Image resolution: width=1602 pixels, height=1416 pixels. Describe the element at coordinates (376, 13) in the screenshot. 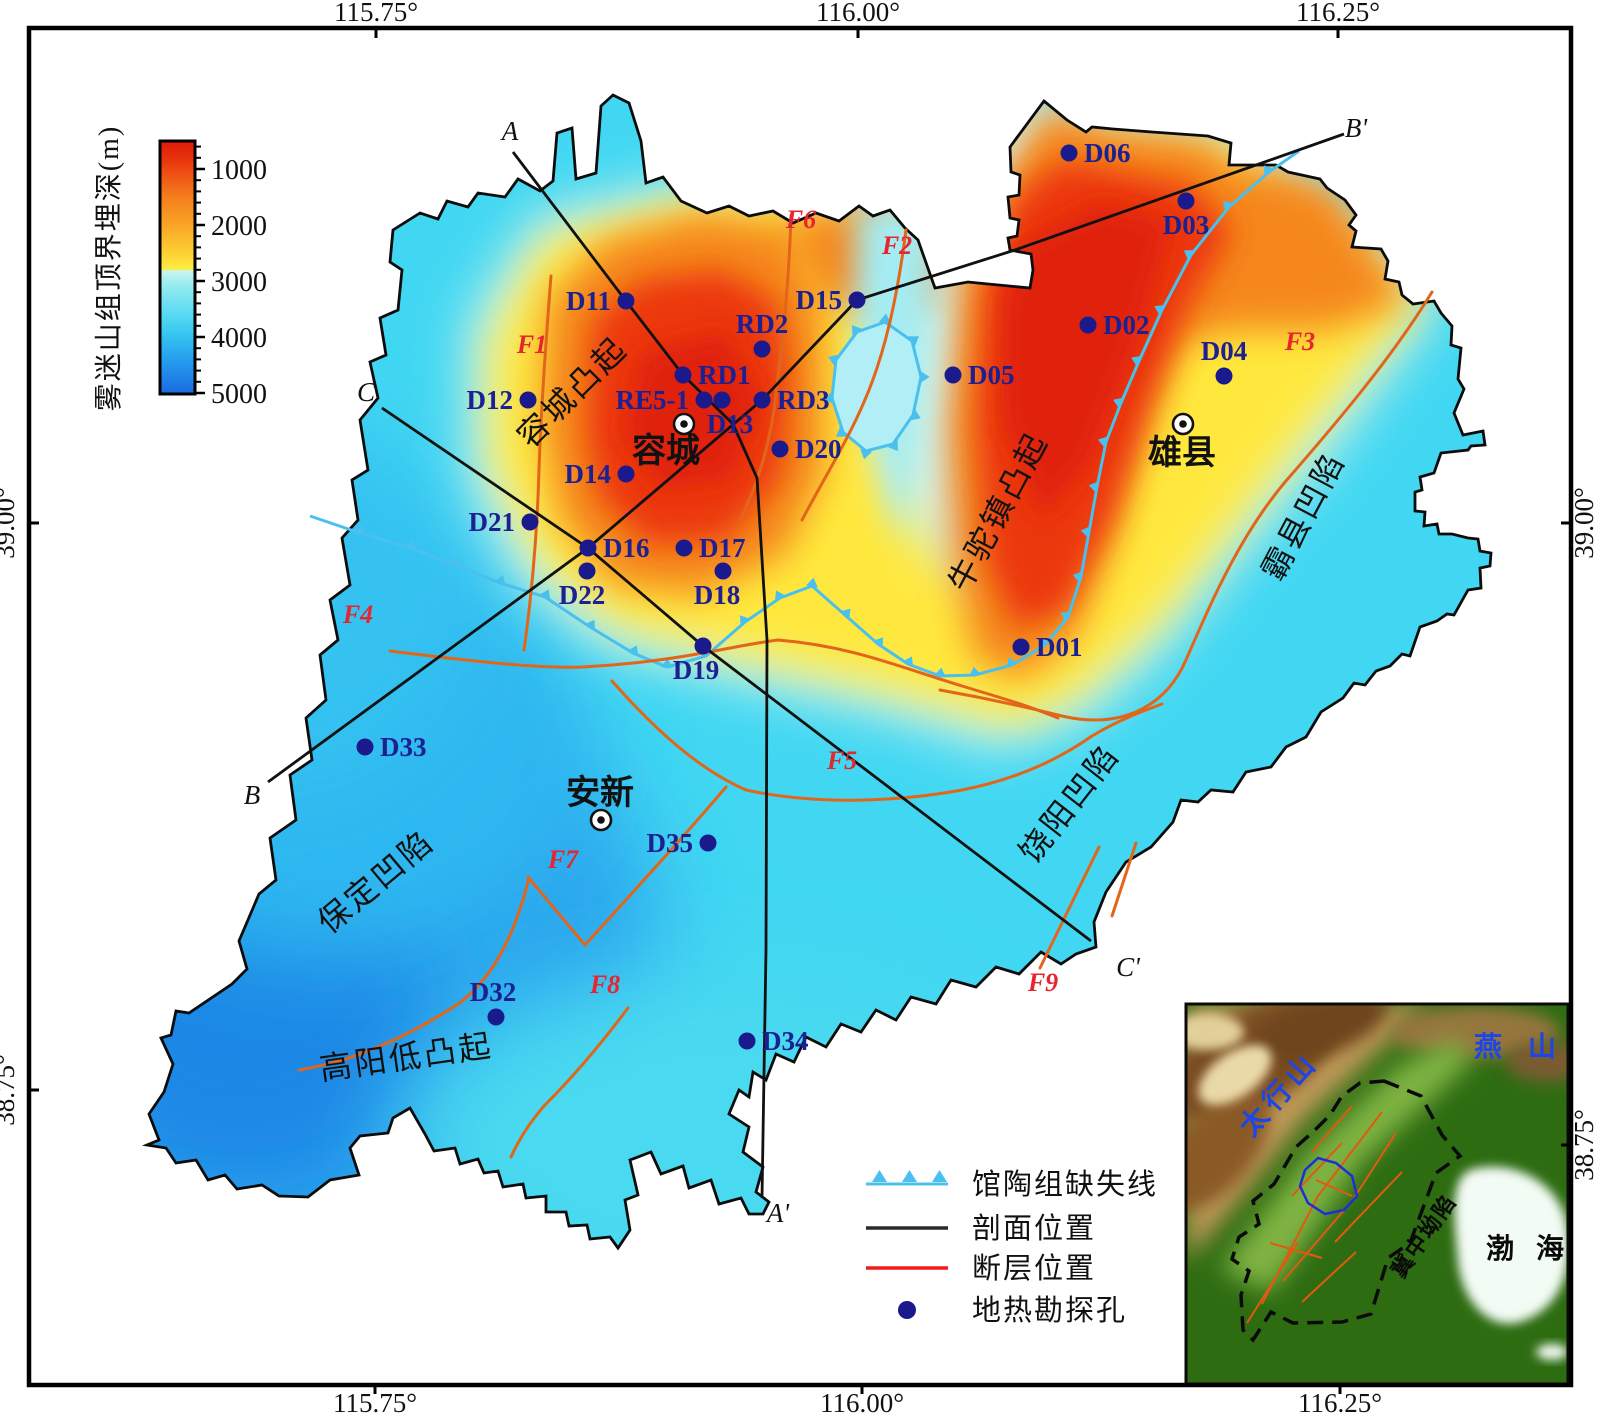

I see `axis-label-top-0: 115.75°` at that location.